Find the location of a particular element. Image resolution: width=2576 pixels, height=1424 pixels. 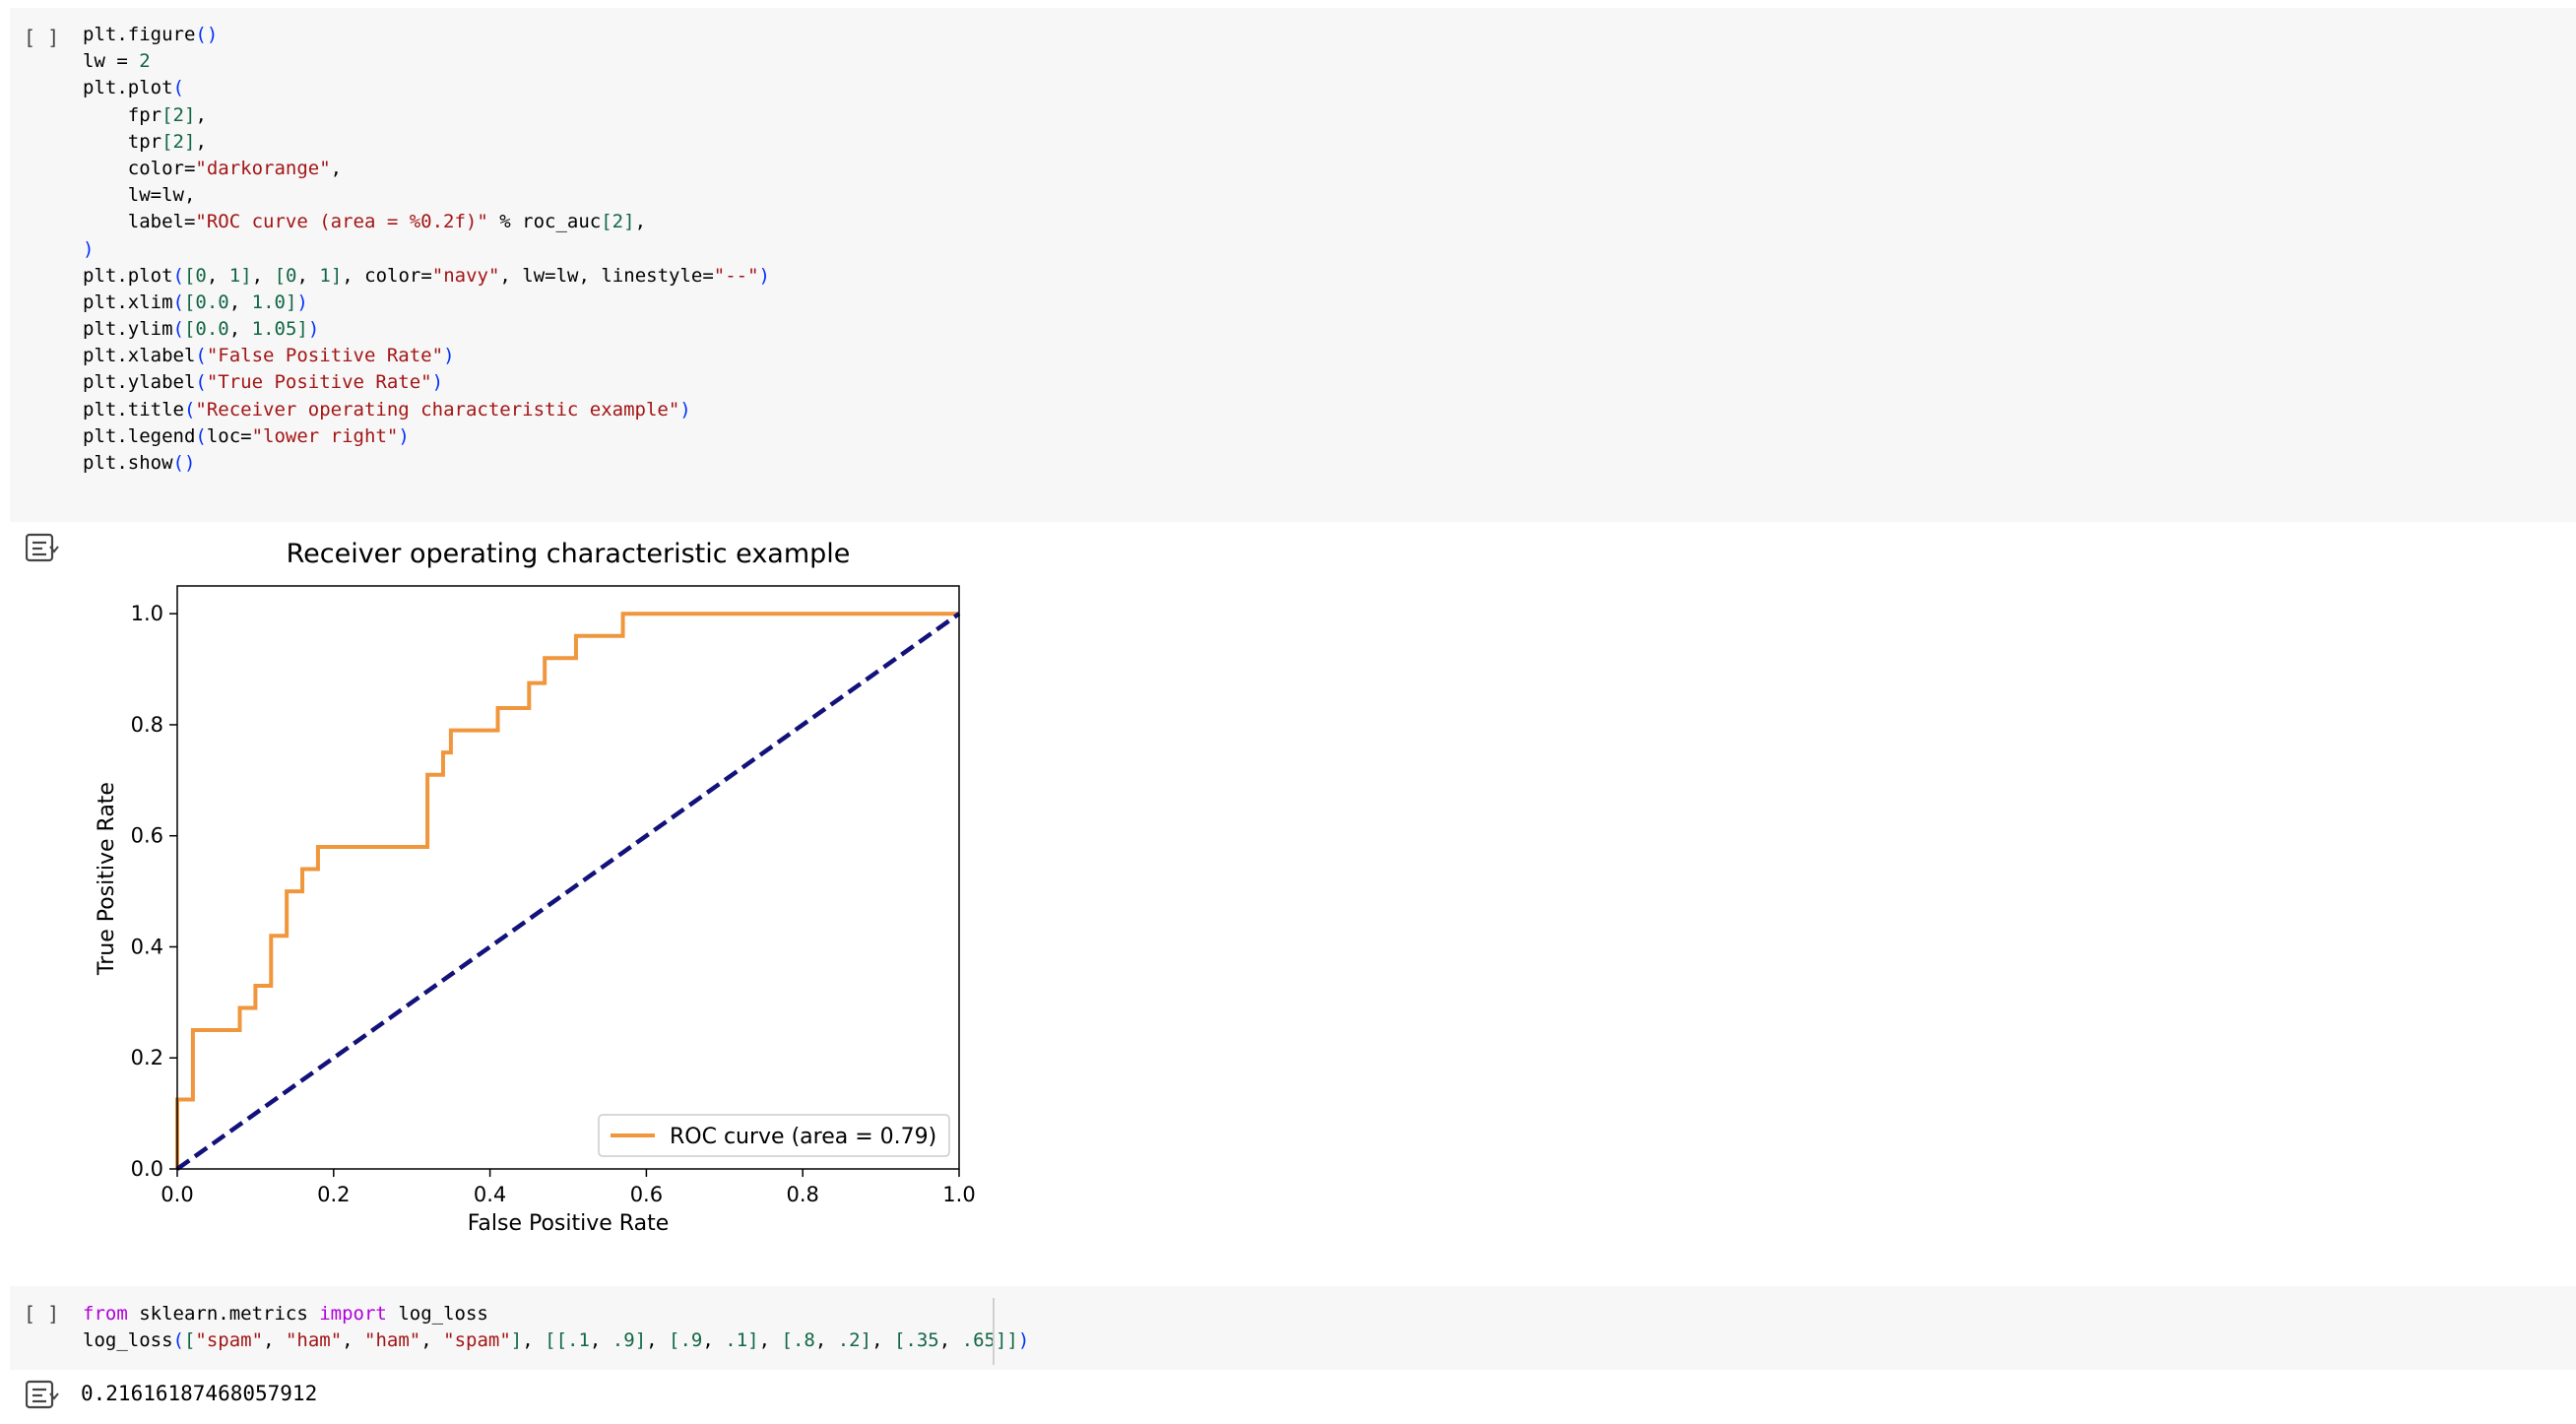

code-line: plt.show() is located at coordinates (139, 463).